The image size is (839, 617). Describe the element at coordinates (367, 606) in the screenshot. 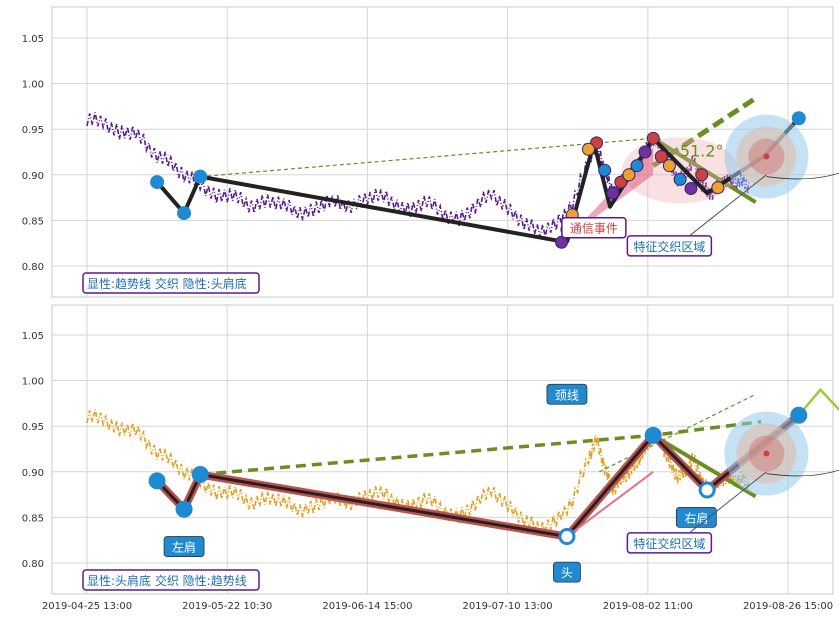

I see `x-tick-label: 2019-06-14 15:00` at that location.